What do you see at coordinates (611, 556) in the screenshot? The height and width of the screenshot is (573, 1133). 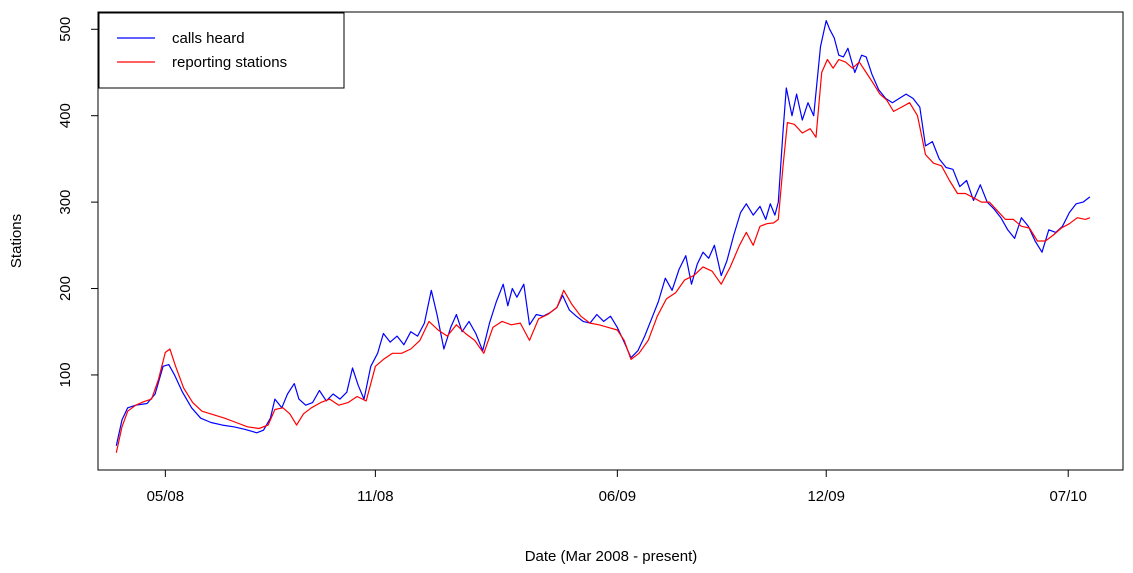 I see `x-axis-title: Date (Mar 2008 - present)` at bounding box center [611, 556].